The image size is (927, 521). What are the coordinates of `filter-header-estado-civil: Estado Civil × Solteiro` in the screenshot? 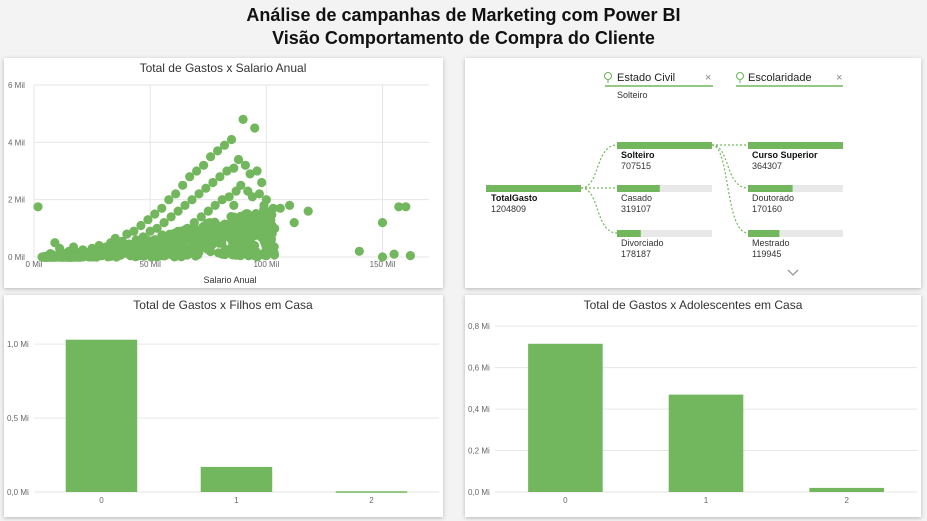 It's located at (658, 85).